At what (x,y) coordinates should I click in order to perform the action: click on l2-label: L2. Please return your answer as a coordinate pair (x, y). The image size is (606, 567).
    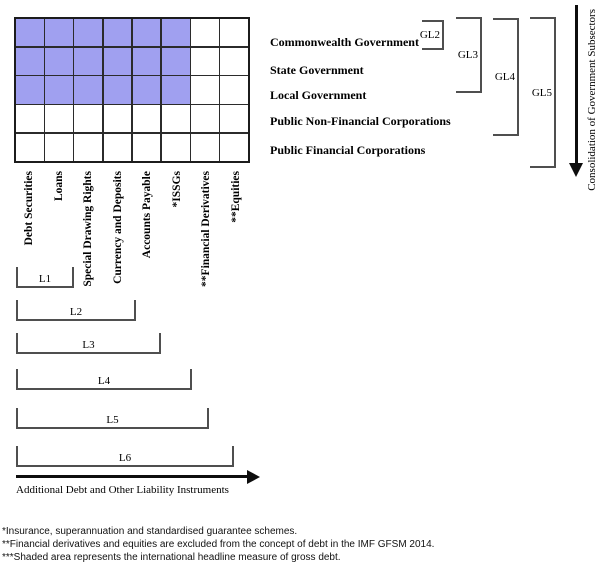
    Looking at the image, I should click on (76, 312).